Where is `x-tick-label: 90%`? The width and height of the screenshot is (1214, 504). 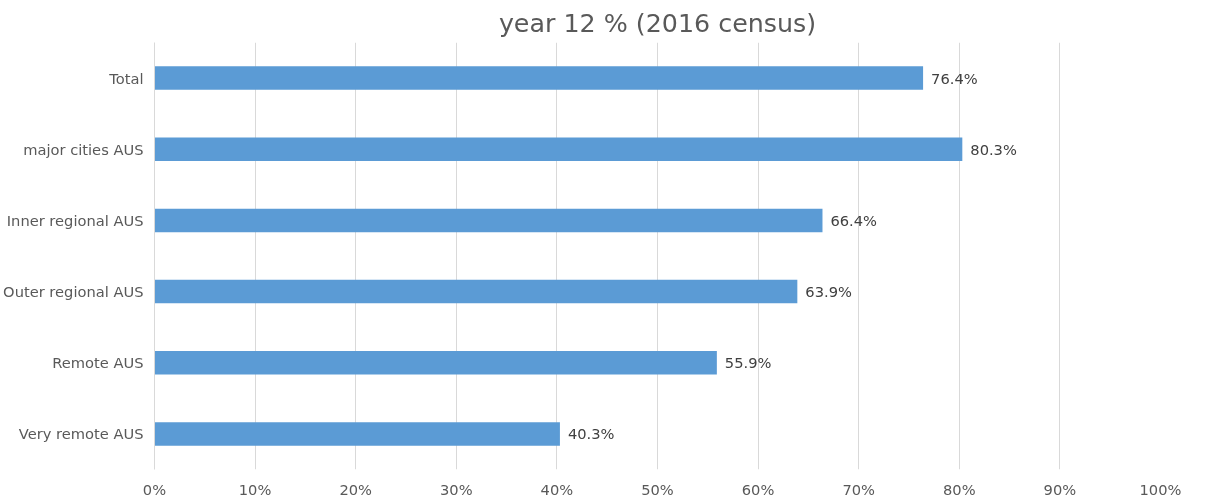
x-tick-label: 90% is located at coordinates (1060, 489).